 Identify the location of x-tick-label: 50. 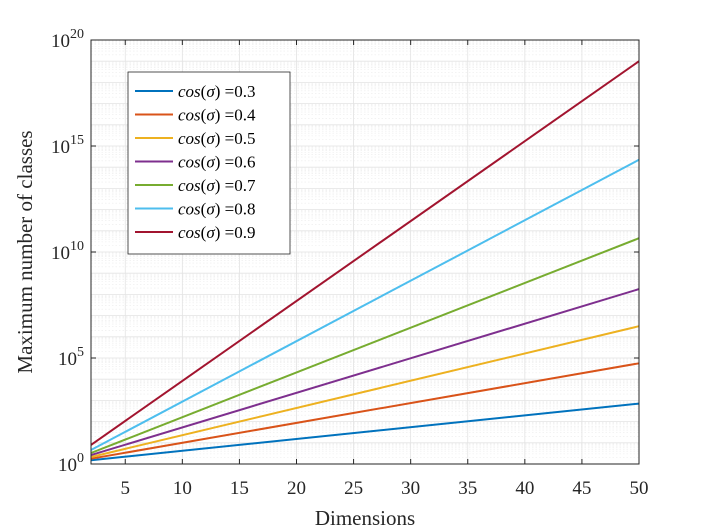
(639, 488).